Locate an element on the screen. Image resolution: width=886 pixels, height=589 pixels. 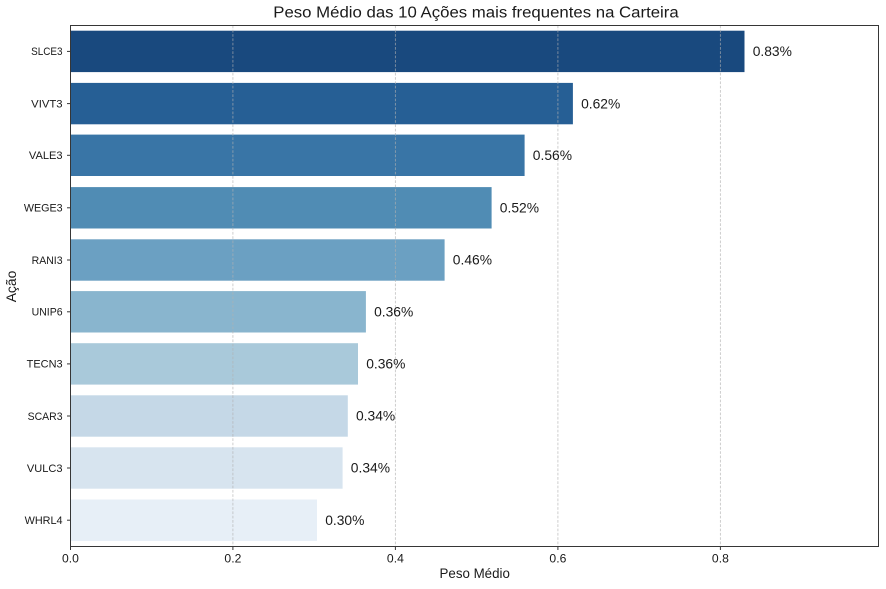
svg-text: RANI3 is located at coordinates (47, 261).